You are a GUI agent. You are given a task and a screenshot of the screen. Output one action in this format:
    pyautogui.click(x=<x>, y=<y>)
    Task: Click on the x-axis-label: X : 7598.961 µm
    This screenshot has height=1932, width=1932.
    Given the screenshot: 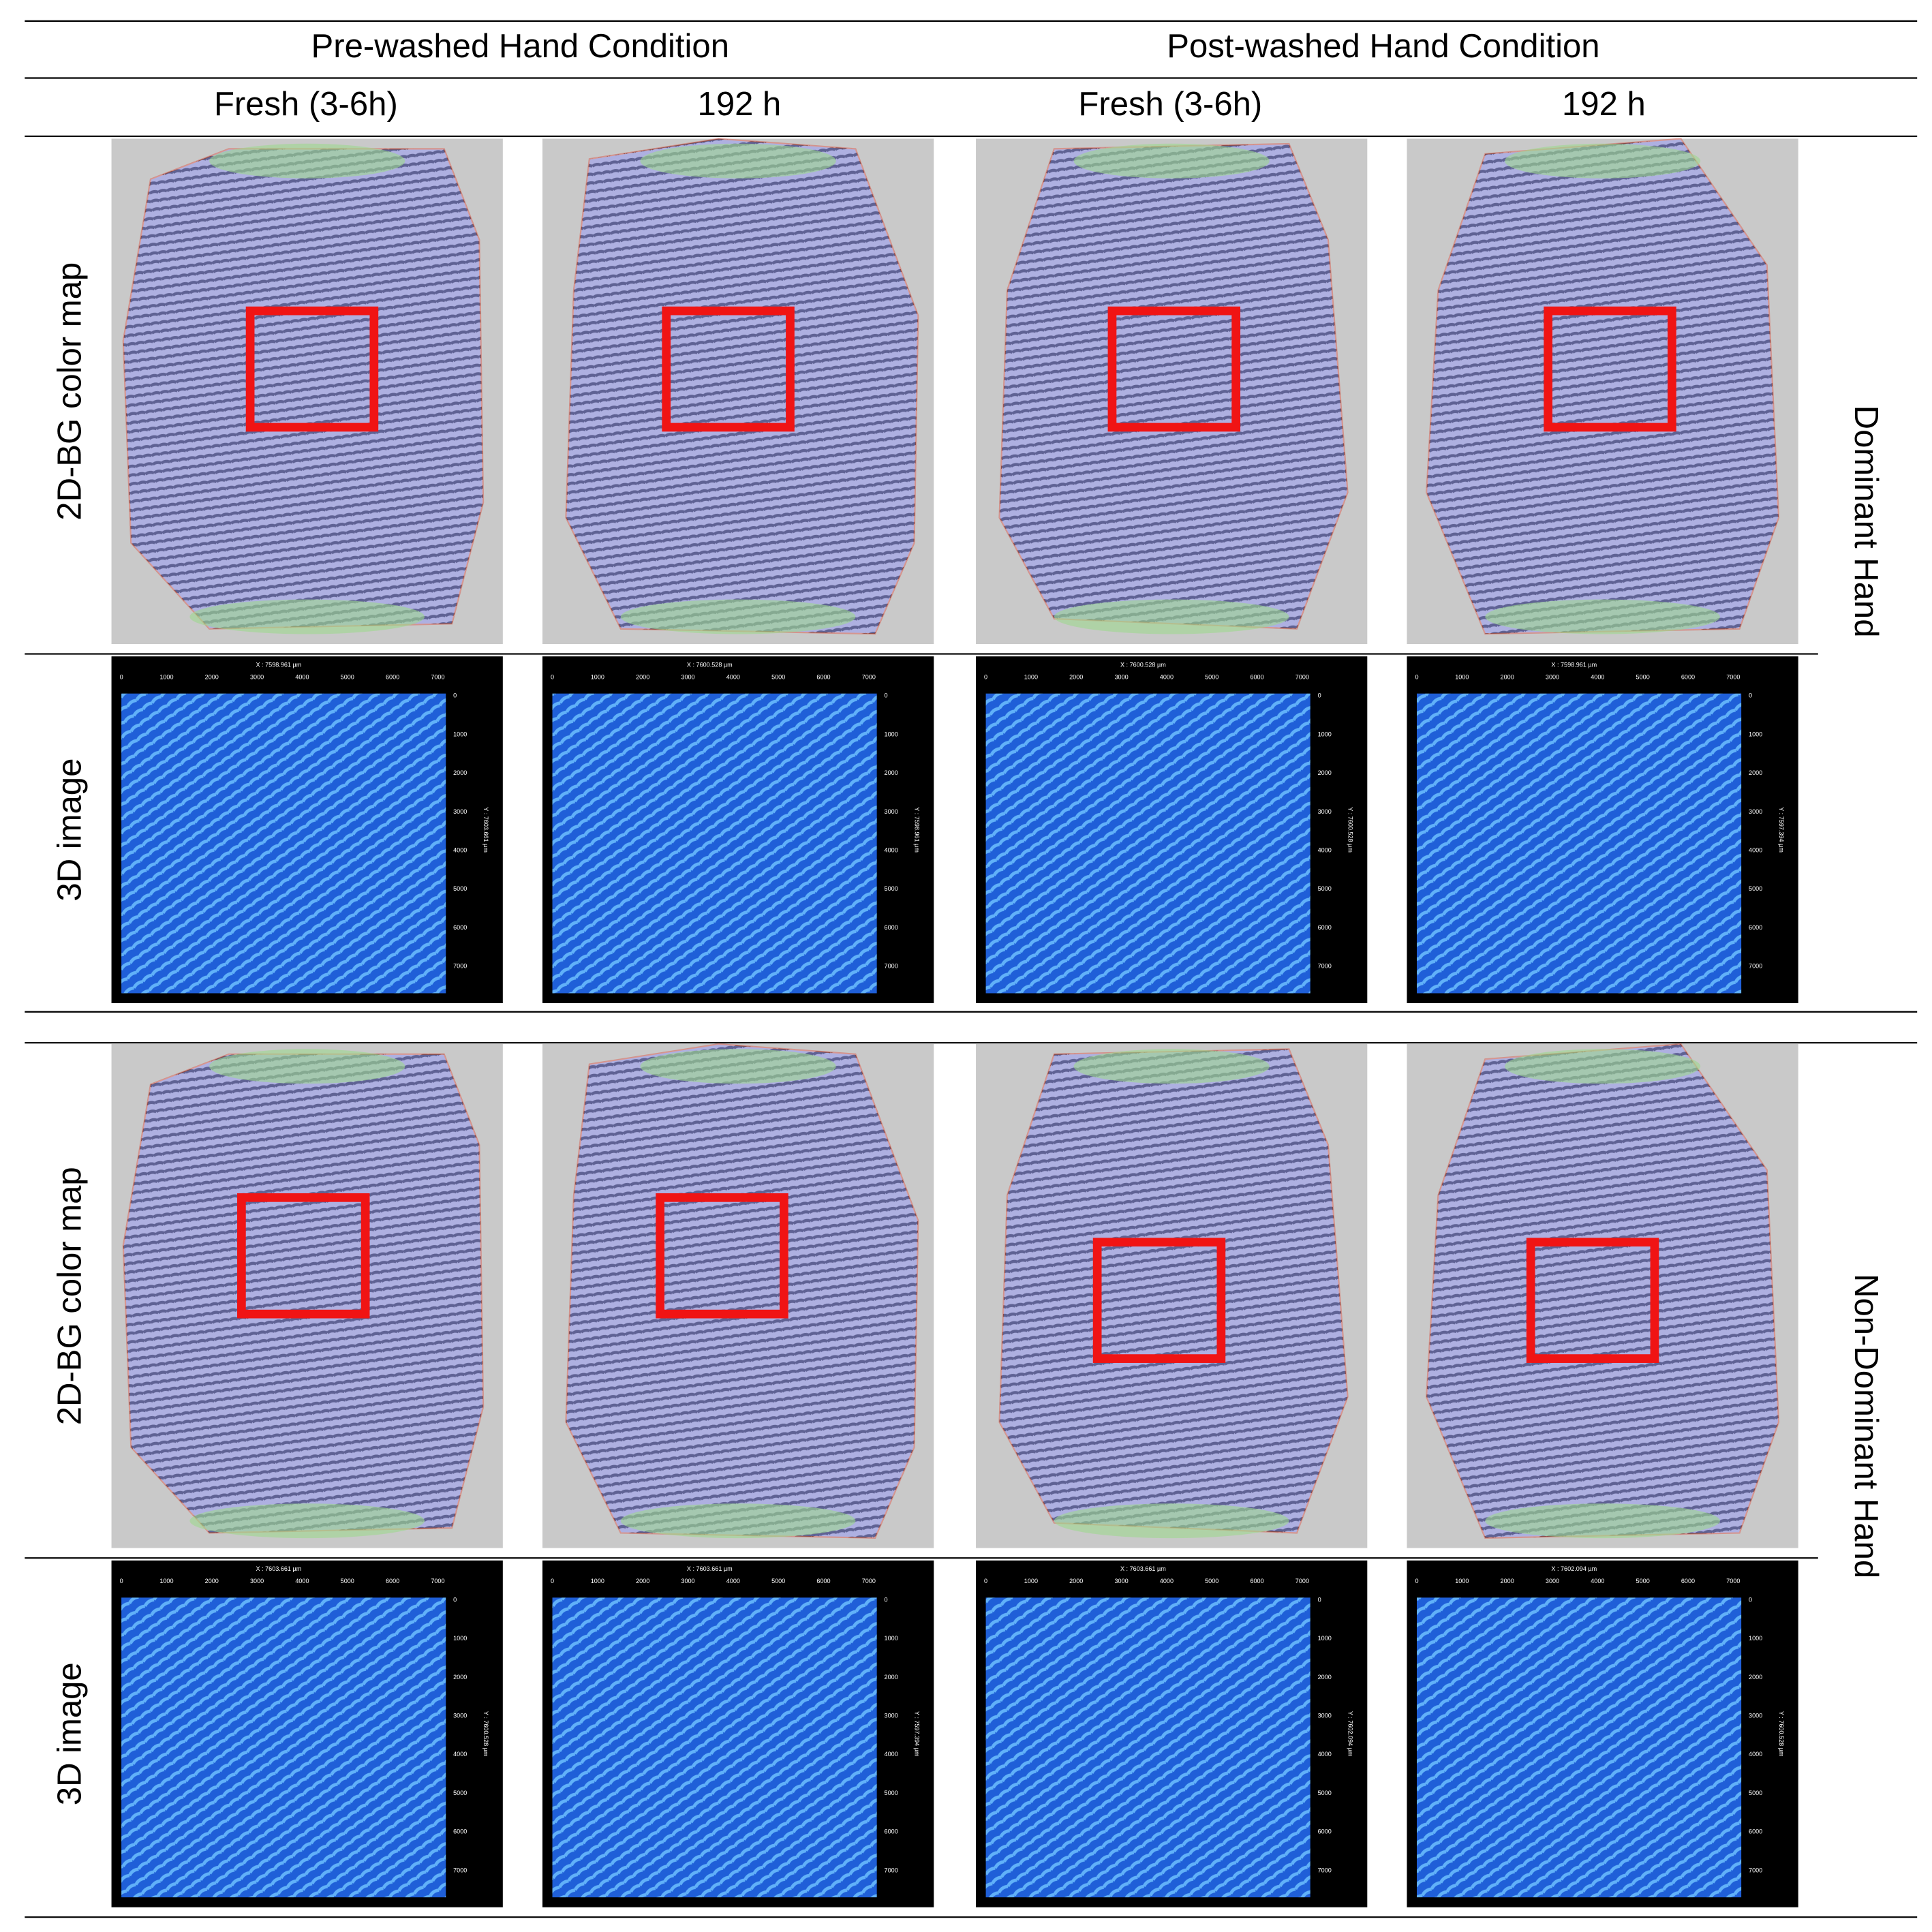 What is the action you would take?
    pyautogui.click(x=278, y=664)
    